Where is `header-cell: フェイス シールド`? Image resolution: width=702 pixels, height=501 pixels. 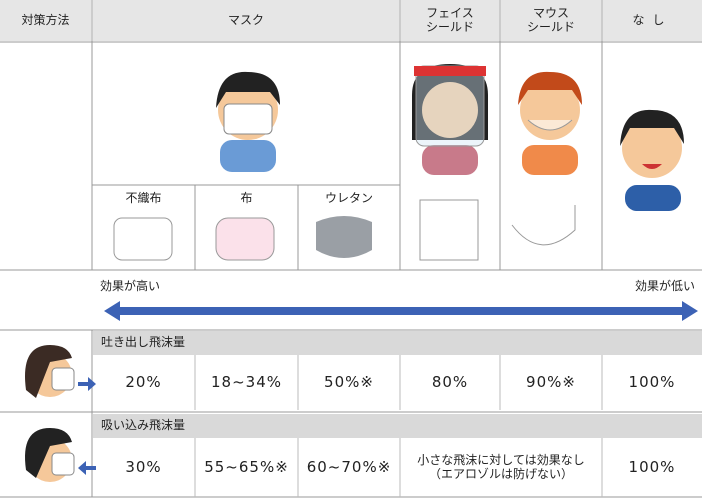 header-cell: フェイス シールド is located at coordinates (450, 20).